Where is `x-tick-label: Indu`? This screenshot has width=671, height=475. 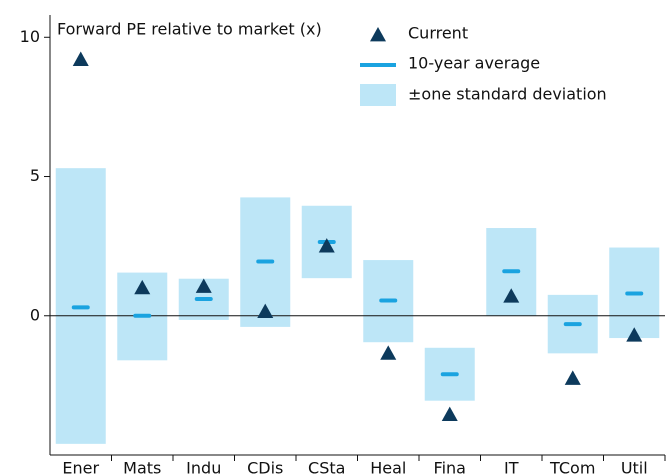 x-tick-label: Indu is located at coordinates (203, 467).